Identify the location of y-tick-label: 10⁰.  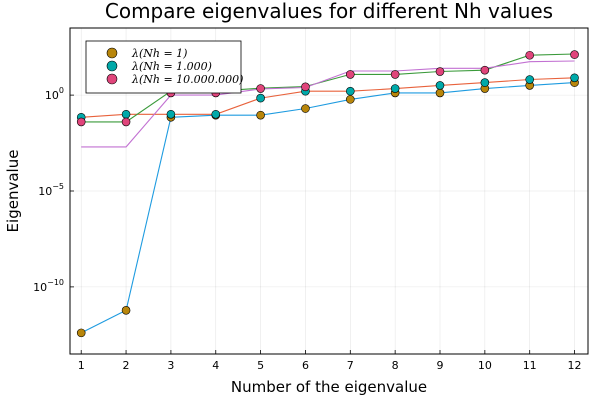
(54, 94).